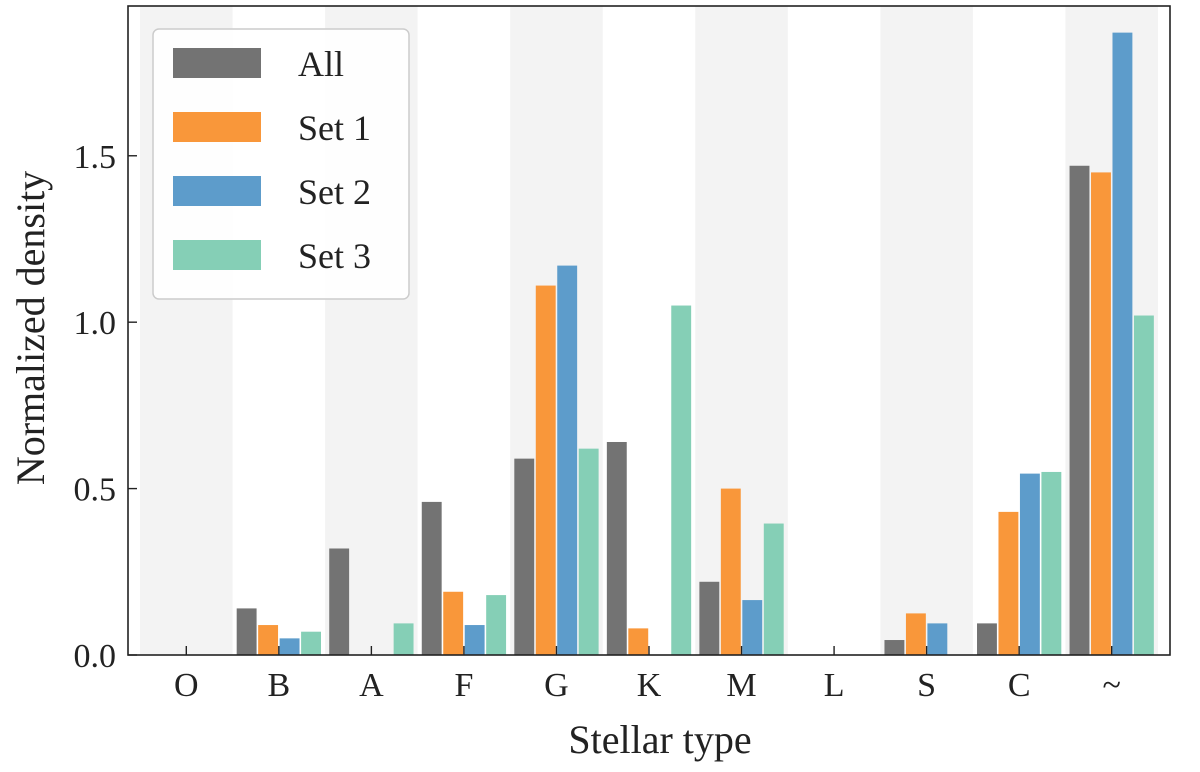 The height and width of the screenshot is (772, 1200). What do you see at coordinates (649, 685) in the screenshot?
I see `x-tick-label: K` at bounding box center [649, 685].